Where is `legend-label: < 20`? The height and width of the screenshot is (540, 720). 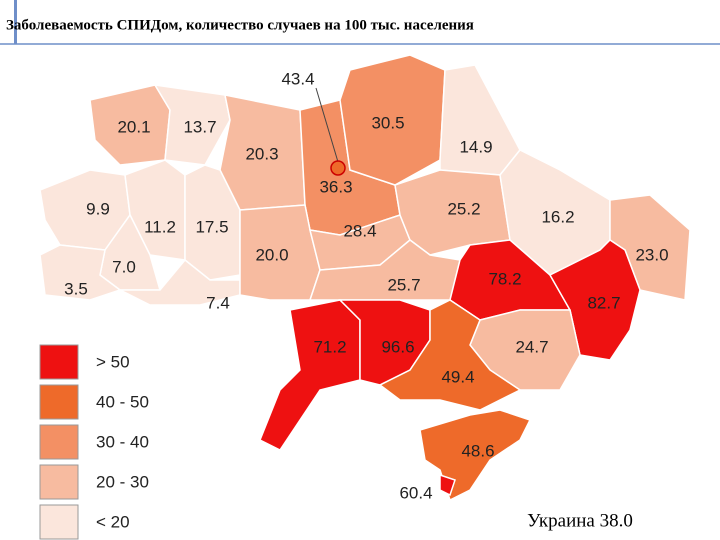 legend-label: < 20 is located at coordinates (113, 521).